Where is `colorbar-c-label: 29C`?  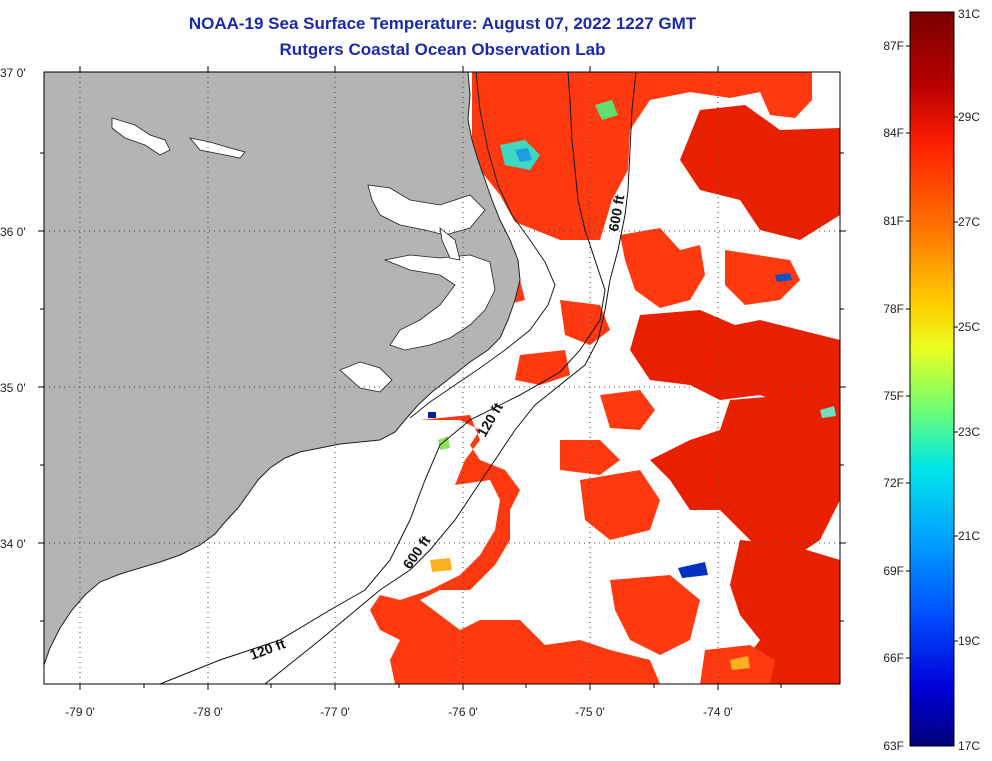
colorbar-c-label: 29C is located at coordinates (969, 117).